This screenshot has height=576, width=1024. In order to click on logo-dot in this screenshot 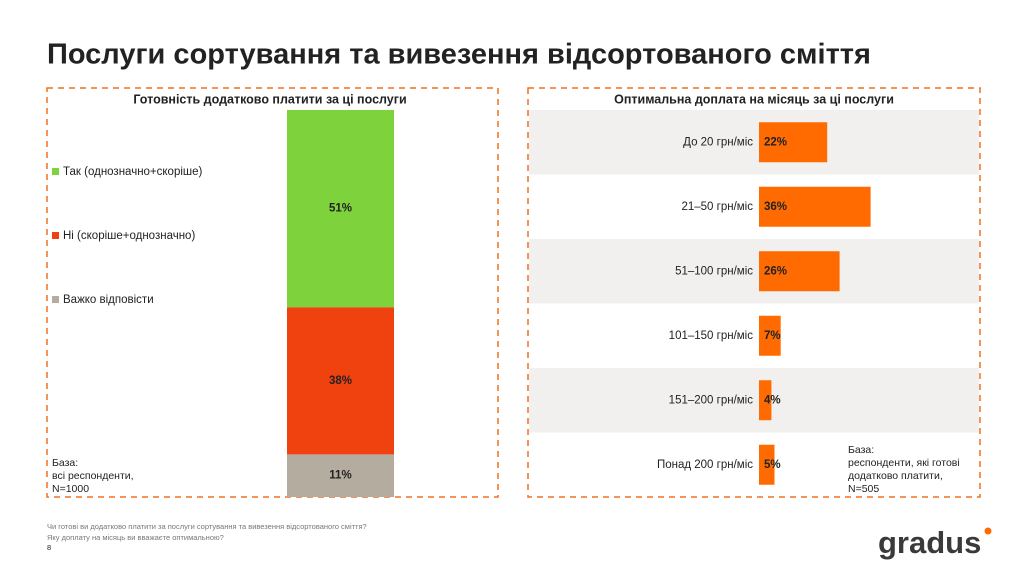, I will do `click(988, 531)`.